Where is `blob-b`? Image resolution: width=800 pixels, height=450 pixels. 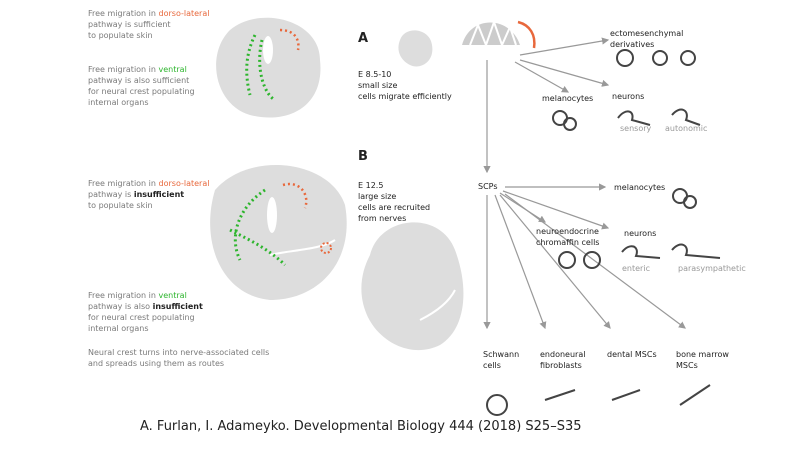
blob-b is located at coordinates (278, 232).